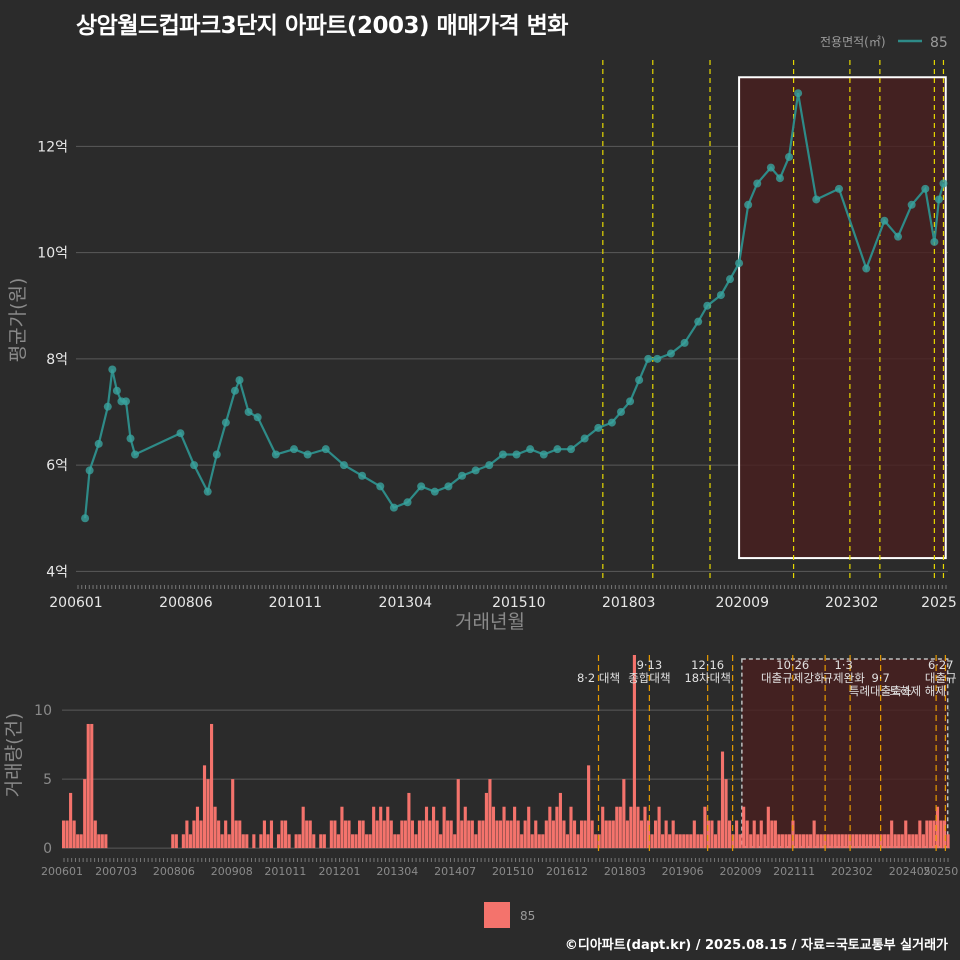 This screenshot has height=960, width=960. Describe the element at coordinates (567, 871) in the screenshot. I see `x-tick-label: 201612` at that location.